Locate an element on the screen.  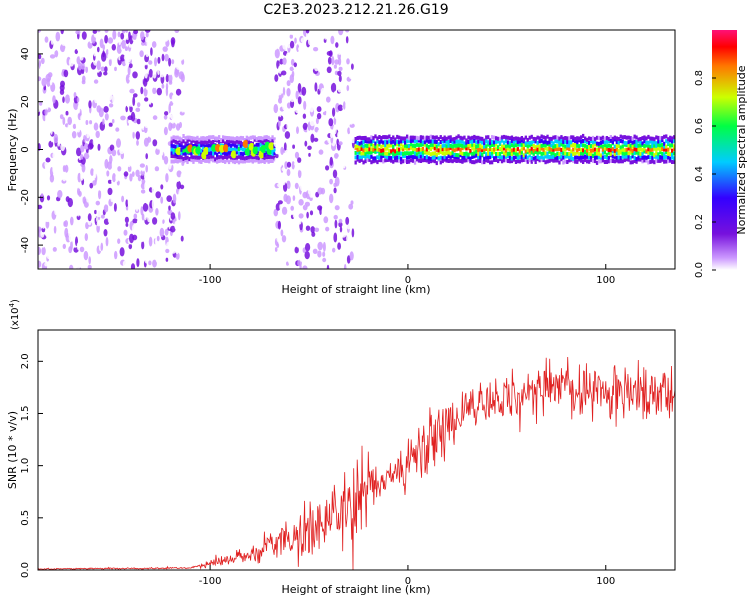
y-tick-label: -40 is located at coordinates (25, 245).